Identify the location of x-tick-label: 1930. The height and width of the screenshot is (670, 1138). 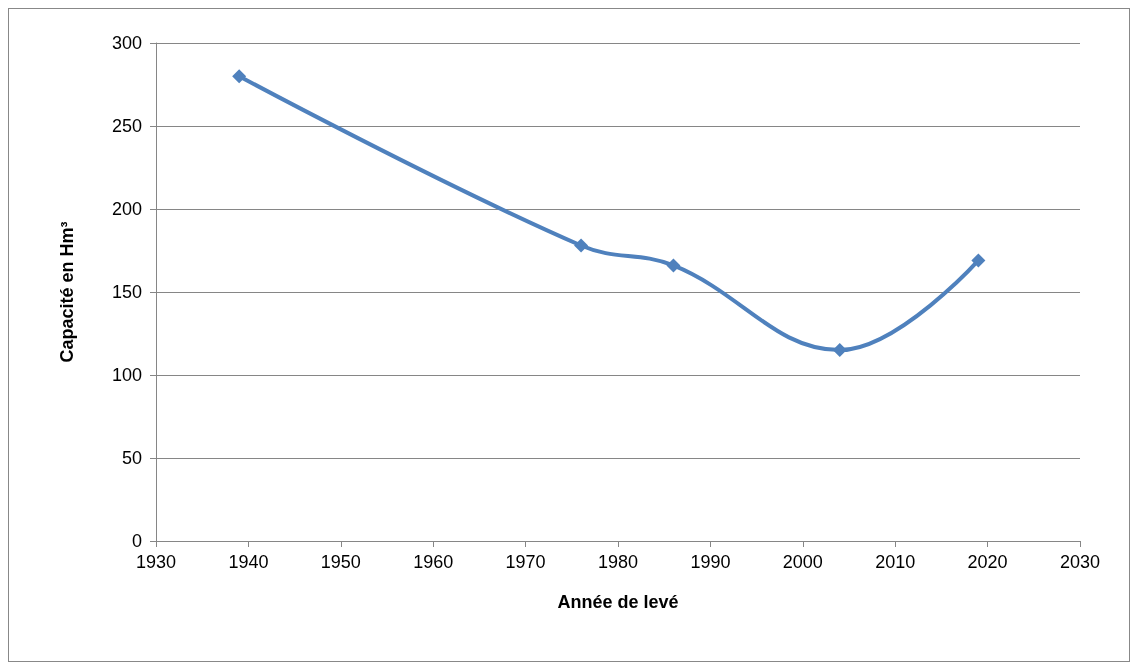
(156, 562).